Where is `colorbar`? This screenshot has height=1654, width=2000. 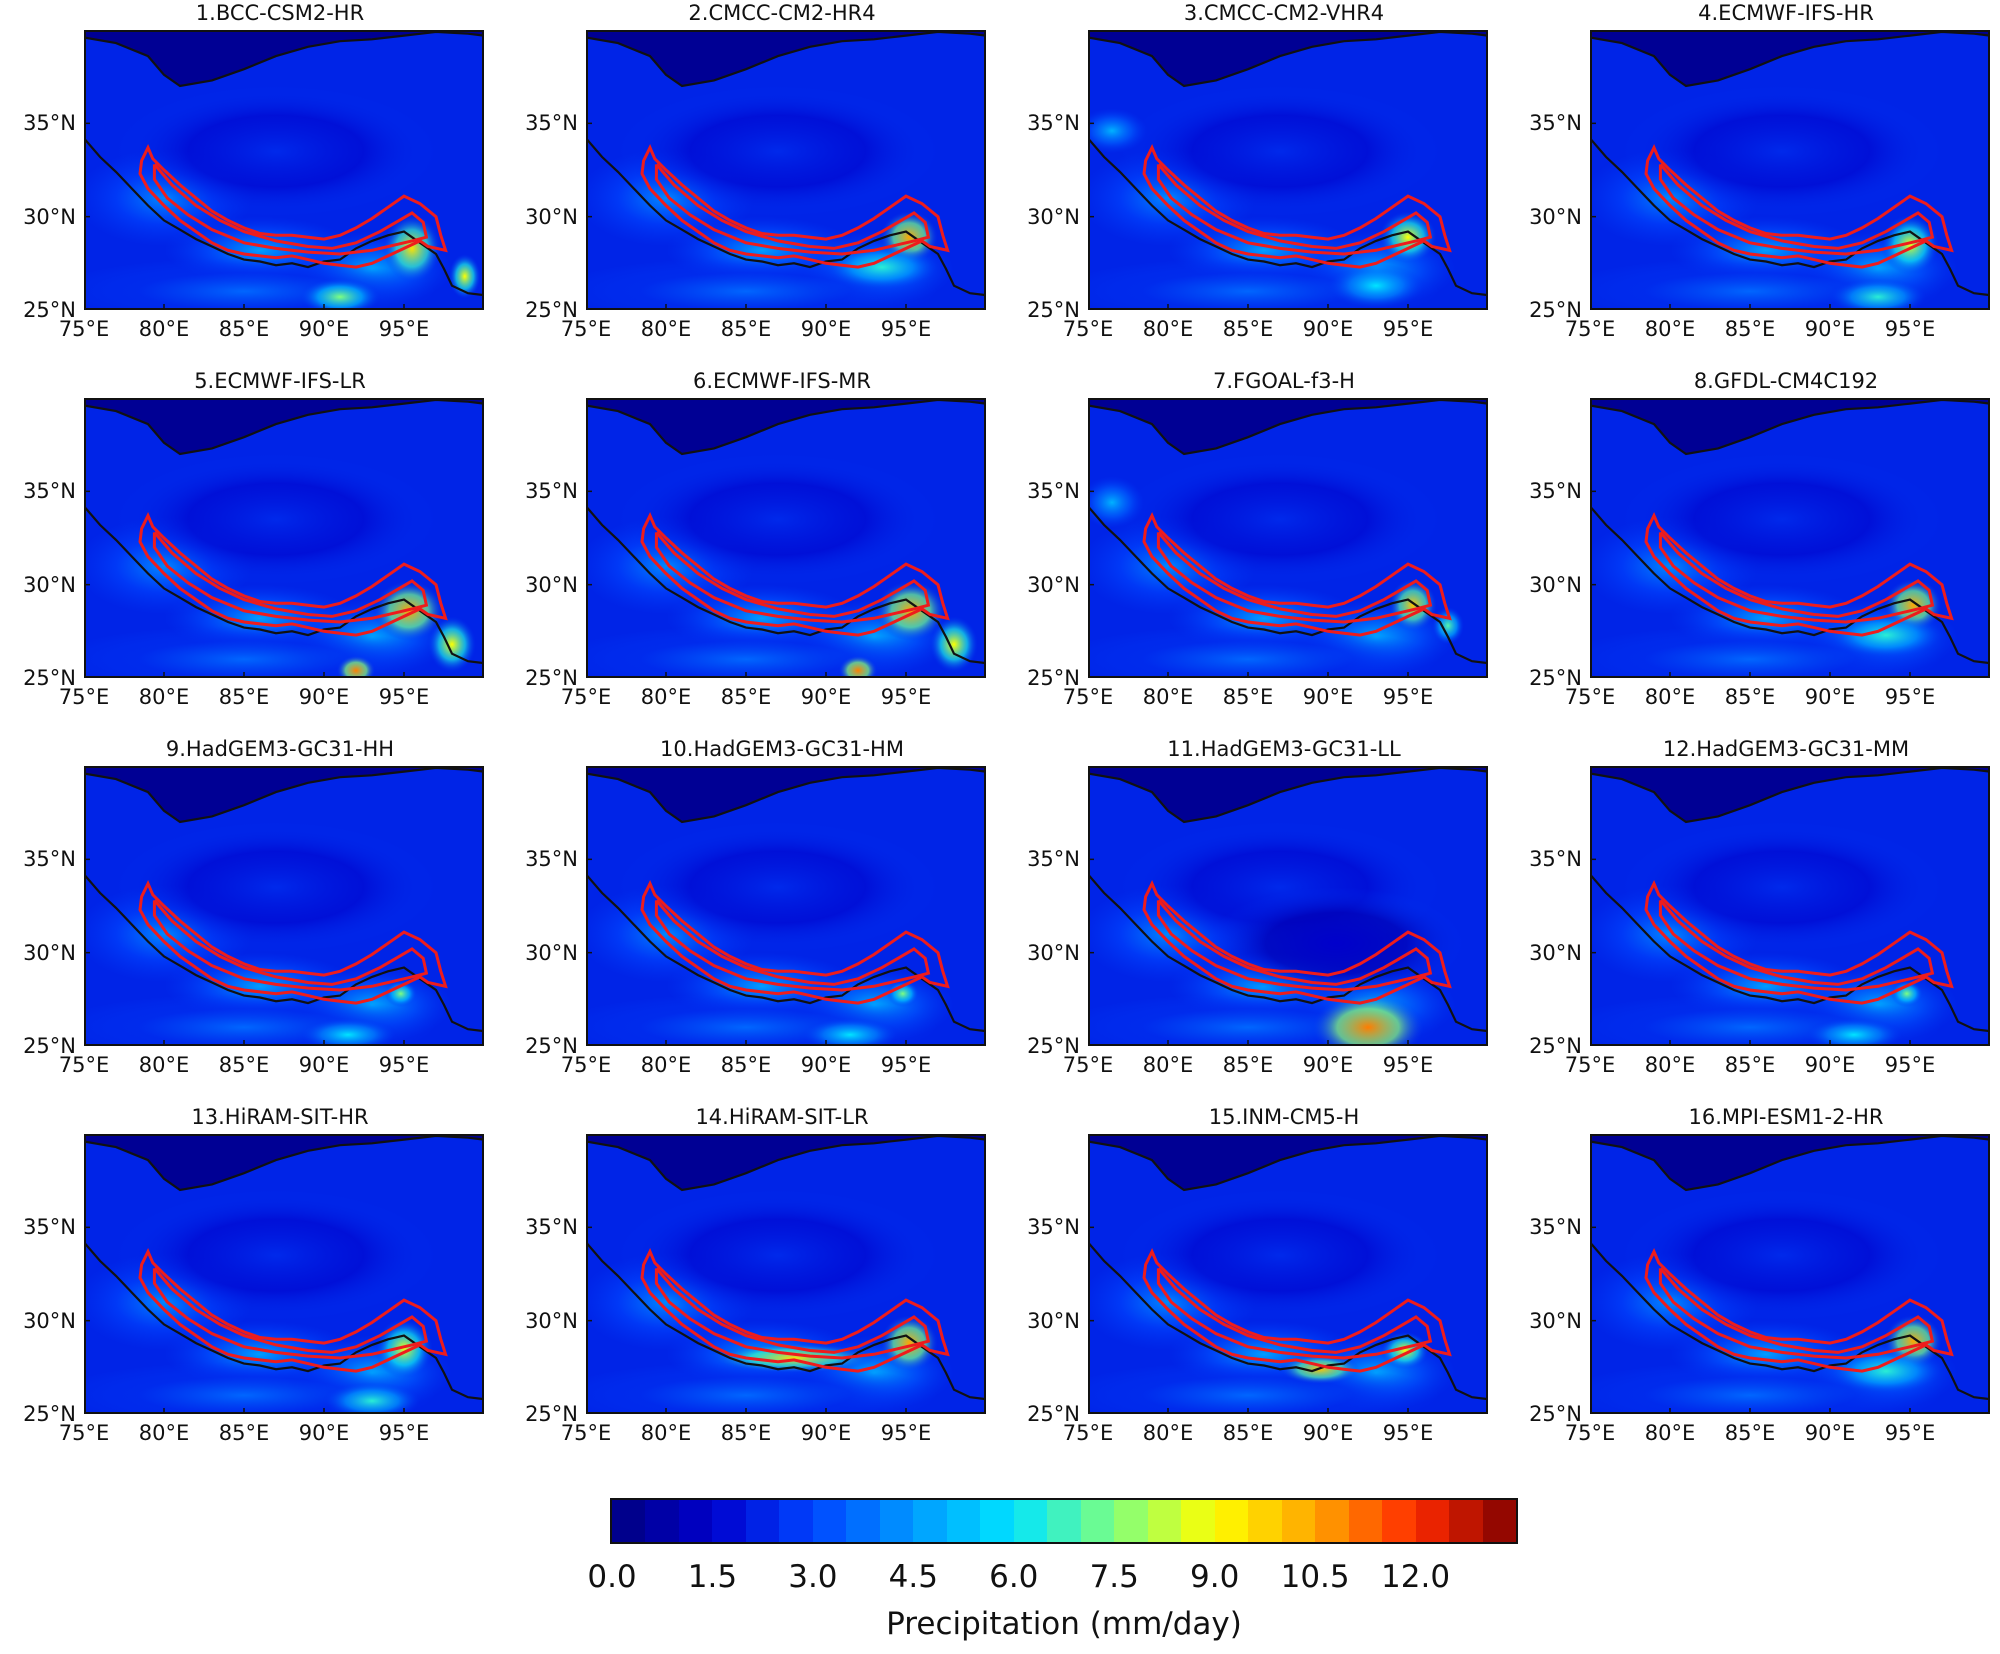
colorbar is located at coordinates (1064, 1521).